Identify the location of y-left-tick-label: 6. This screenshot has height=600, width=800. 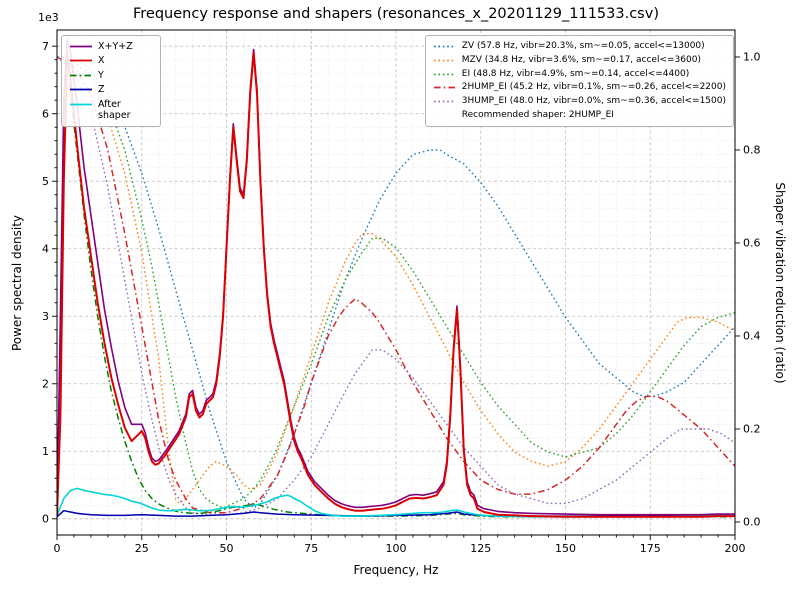
(45, 113).